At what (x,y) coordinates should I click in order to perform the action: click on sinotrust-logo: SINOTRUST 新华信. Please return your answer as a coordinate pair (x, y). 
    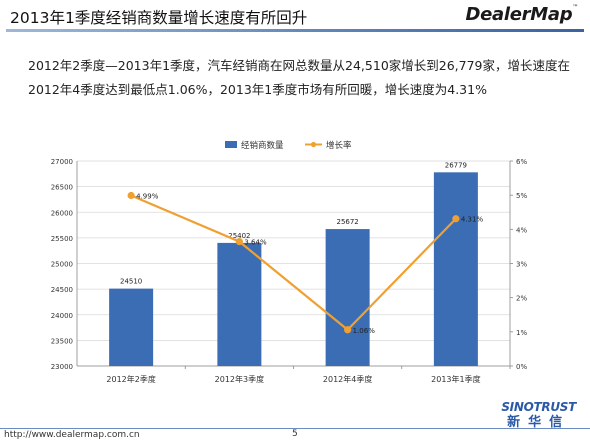
    Looking at the image, I should click on (538, 415).